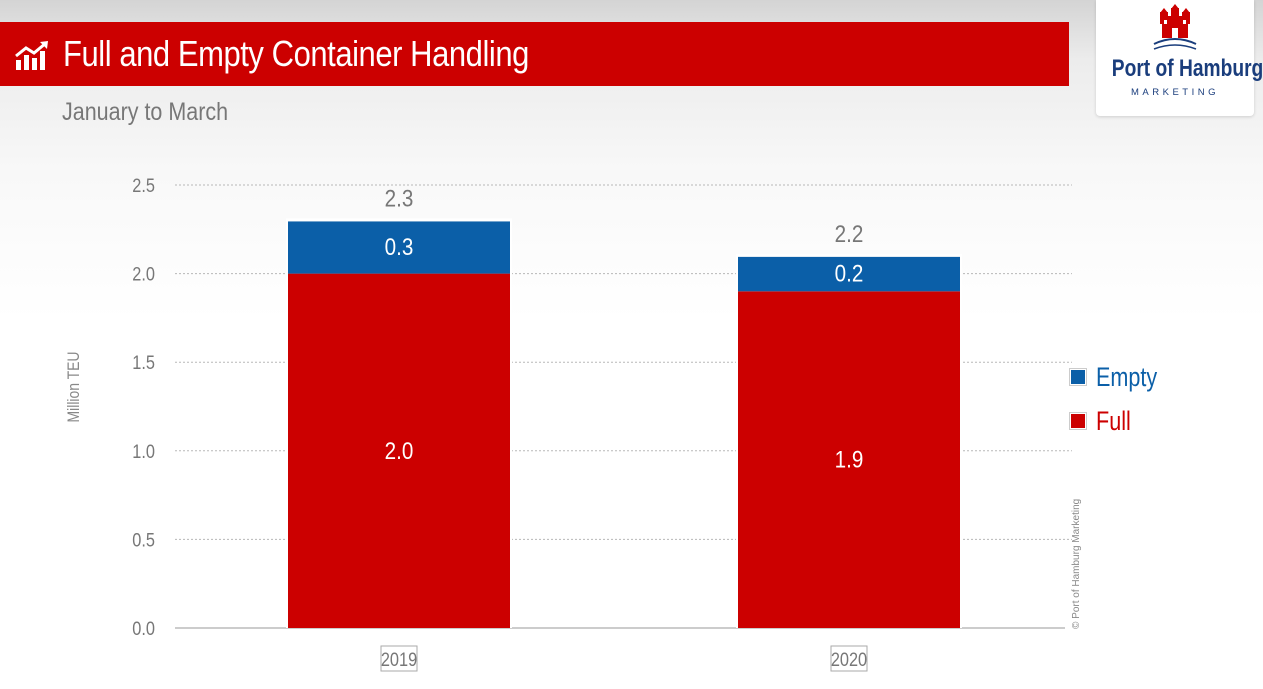 The image size is (1263, 689). I want to click on y-tick-label: 2.5, so click(143, 185).